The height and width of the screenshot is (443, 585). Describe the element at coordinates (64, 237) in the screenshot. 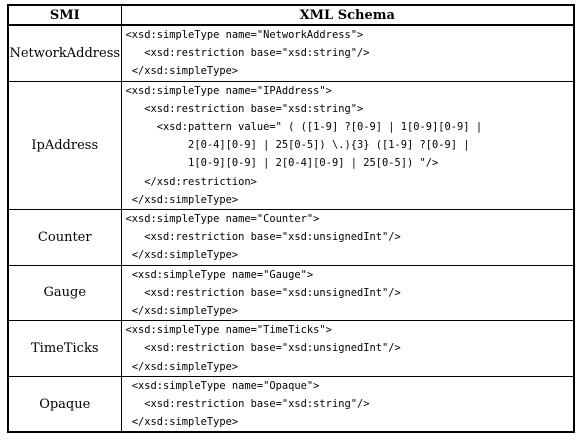

I see `smi-type-cell: Counter` at that location.